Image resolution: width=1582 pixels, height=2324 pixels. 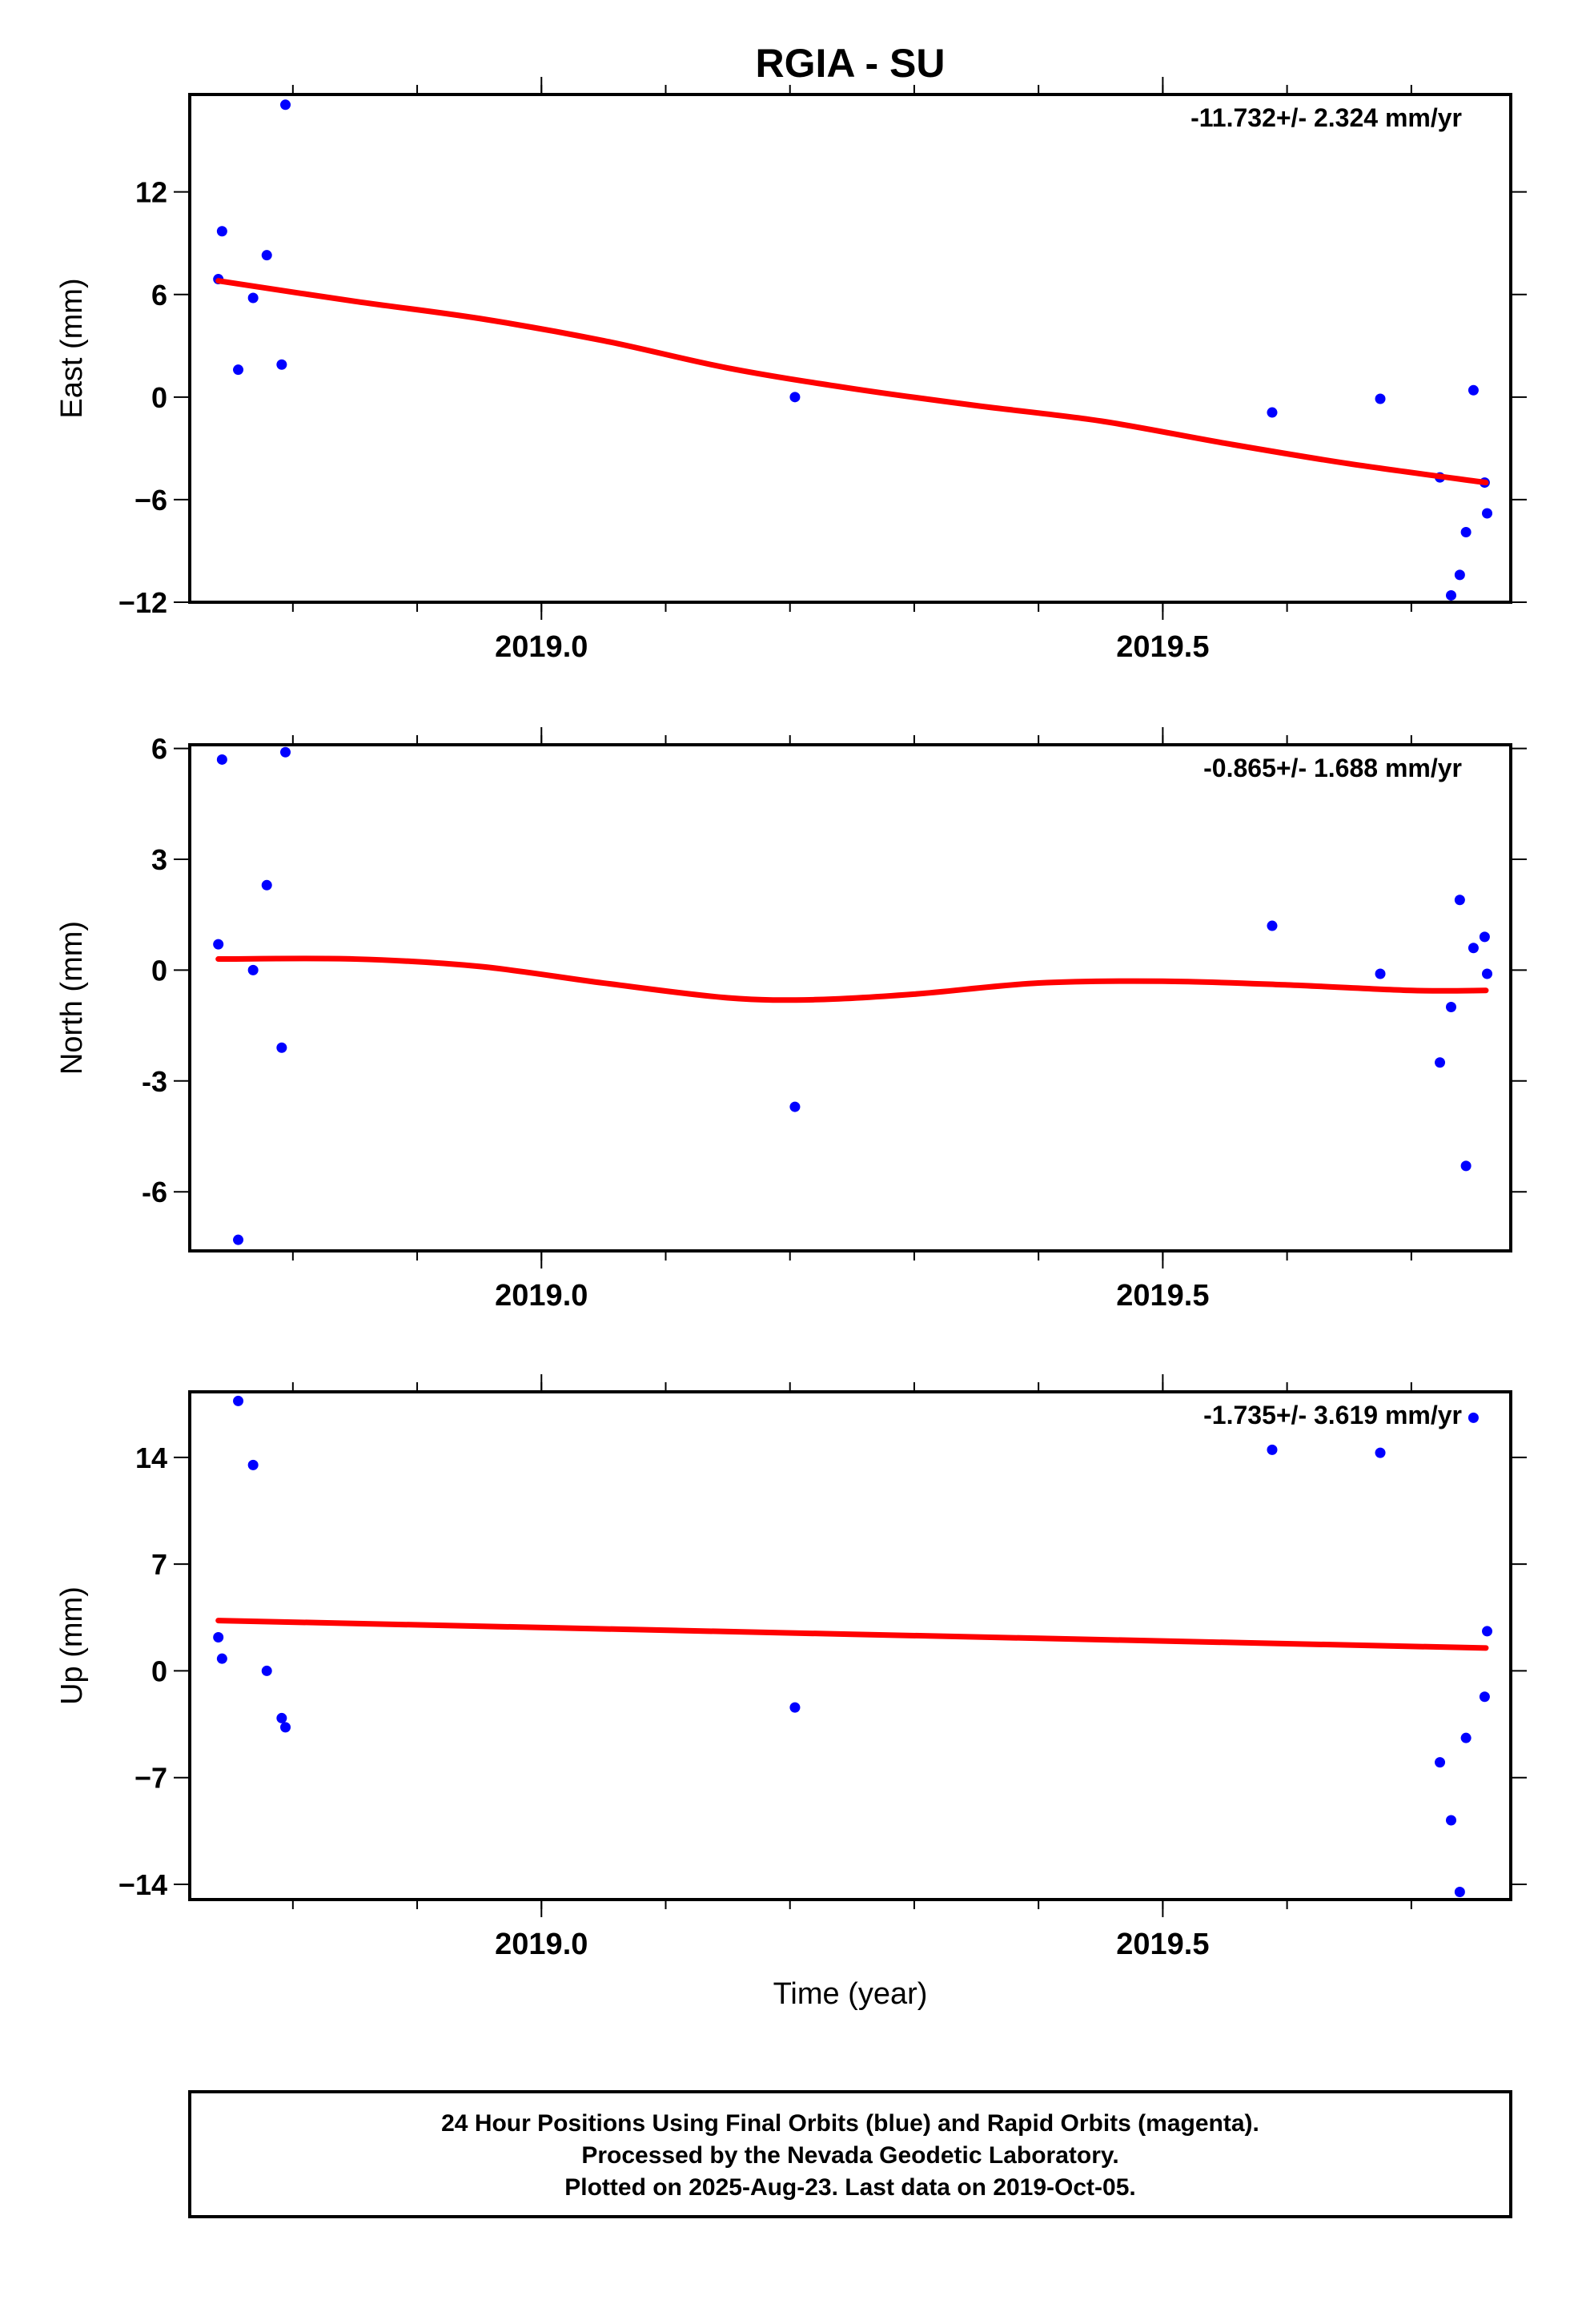 I want to click on up-y-tick-label: 7, so click(x=159, y=1564).